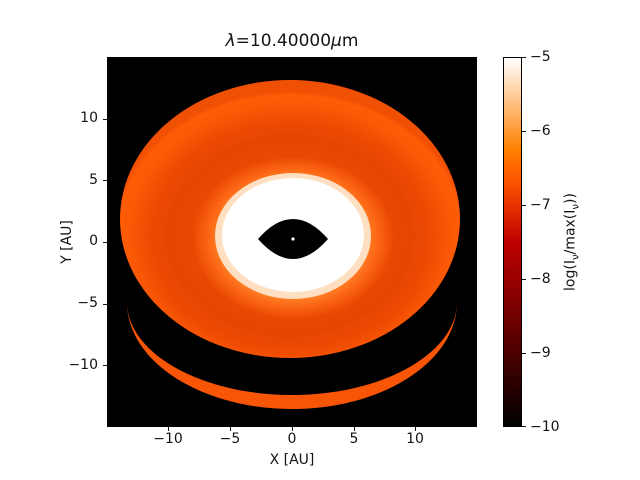  I want to click on y-axis-label: Y [AU], so click(67, 242).